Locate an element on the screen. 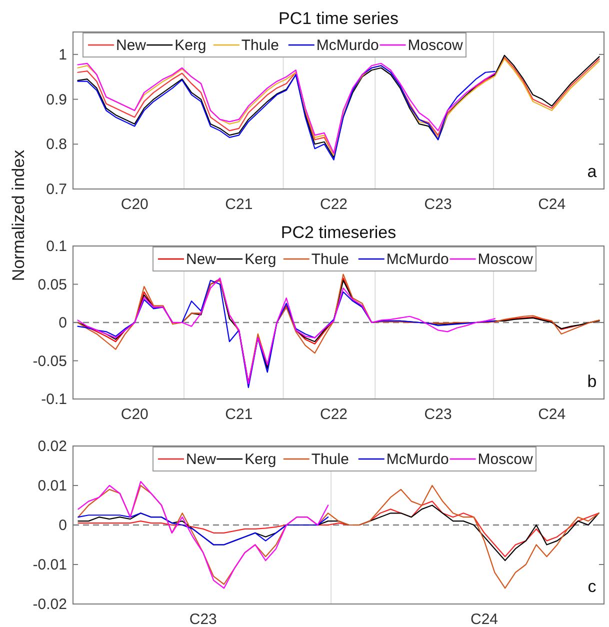 The height and width of the screenshot is (627, 609). y-tick-label: -0.05 is located at coordinates (49, 361).